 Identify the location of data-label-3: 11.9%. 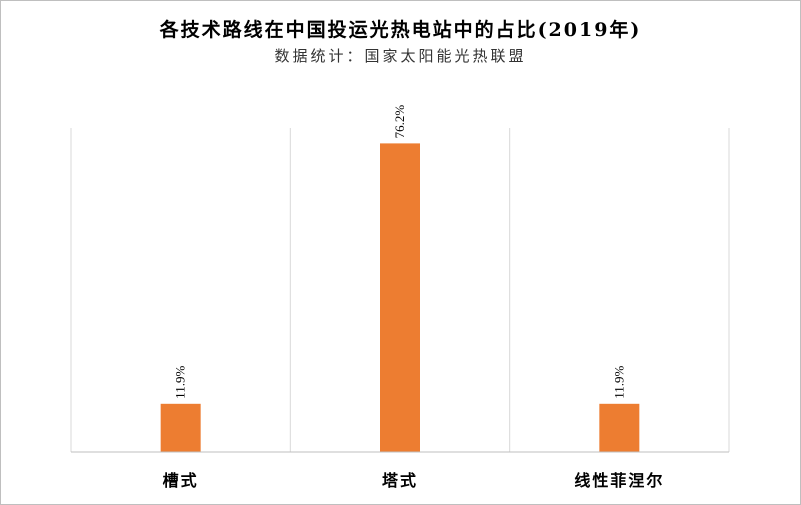
(618, 382).